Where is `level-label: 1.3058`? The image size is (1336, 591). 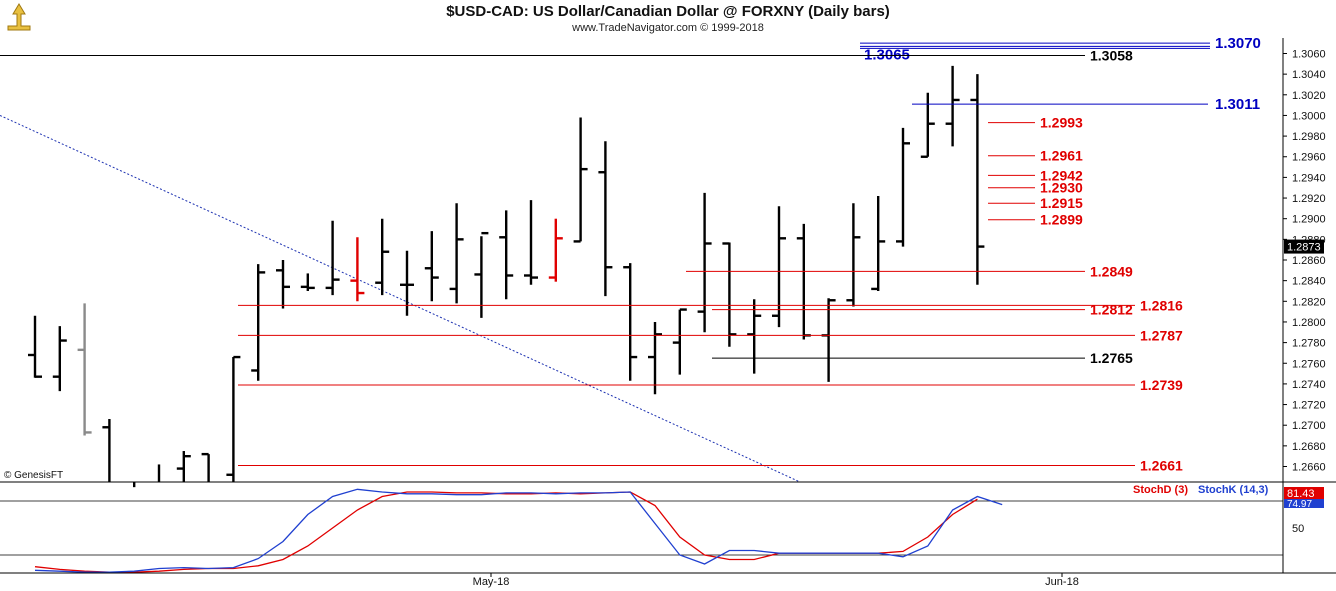
level-label: 1.3058 is located at coordinates (1111, 56).